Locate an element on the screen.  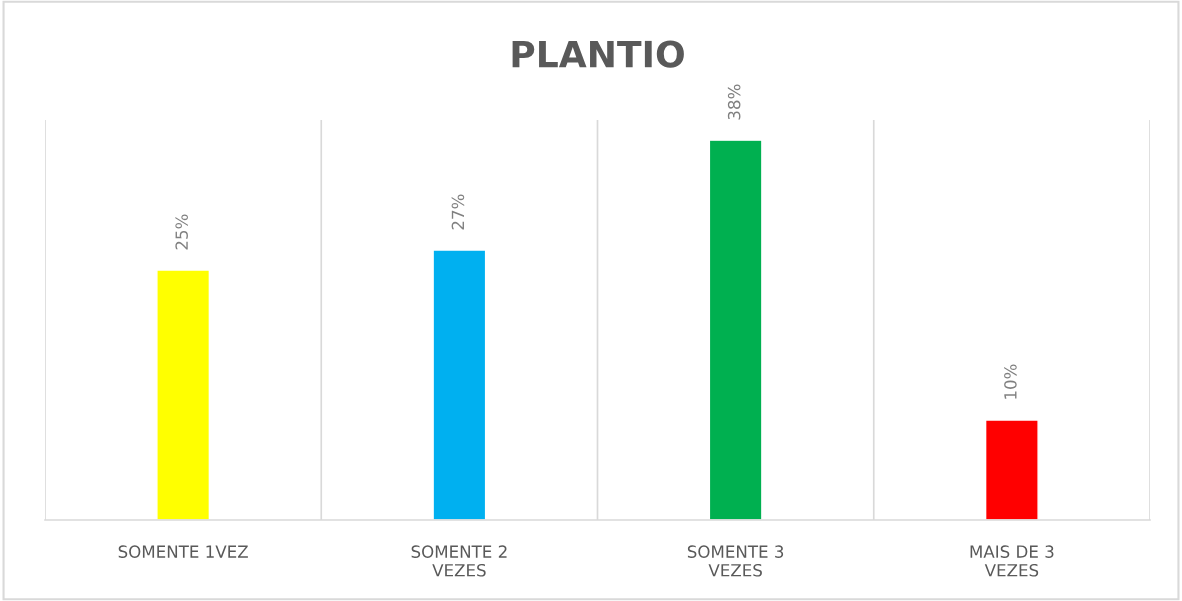
x-tick-label: SOMENTE 1VEZ is located at coordinates (183, 551).